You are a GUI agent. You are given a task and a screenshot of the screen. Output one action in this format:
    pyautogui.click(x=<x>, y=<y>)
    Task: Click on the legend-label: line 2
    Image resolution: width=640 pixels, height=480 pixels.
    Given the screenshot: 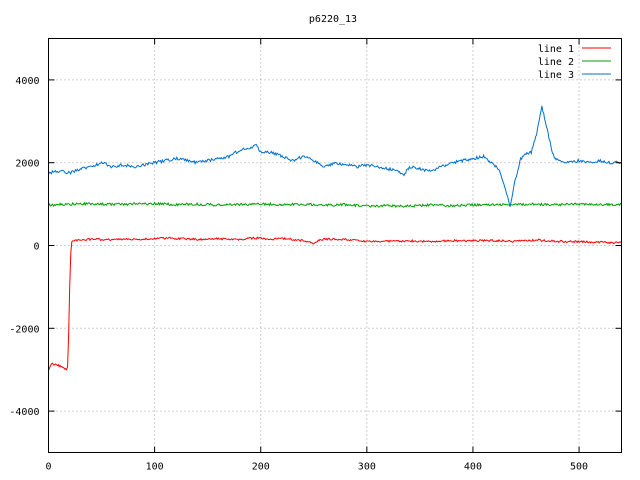 What is the action you would take?
    pyautogui.click(x=556, y=62)
    